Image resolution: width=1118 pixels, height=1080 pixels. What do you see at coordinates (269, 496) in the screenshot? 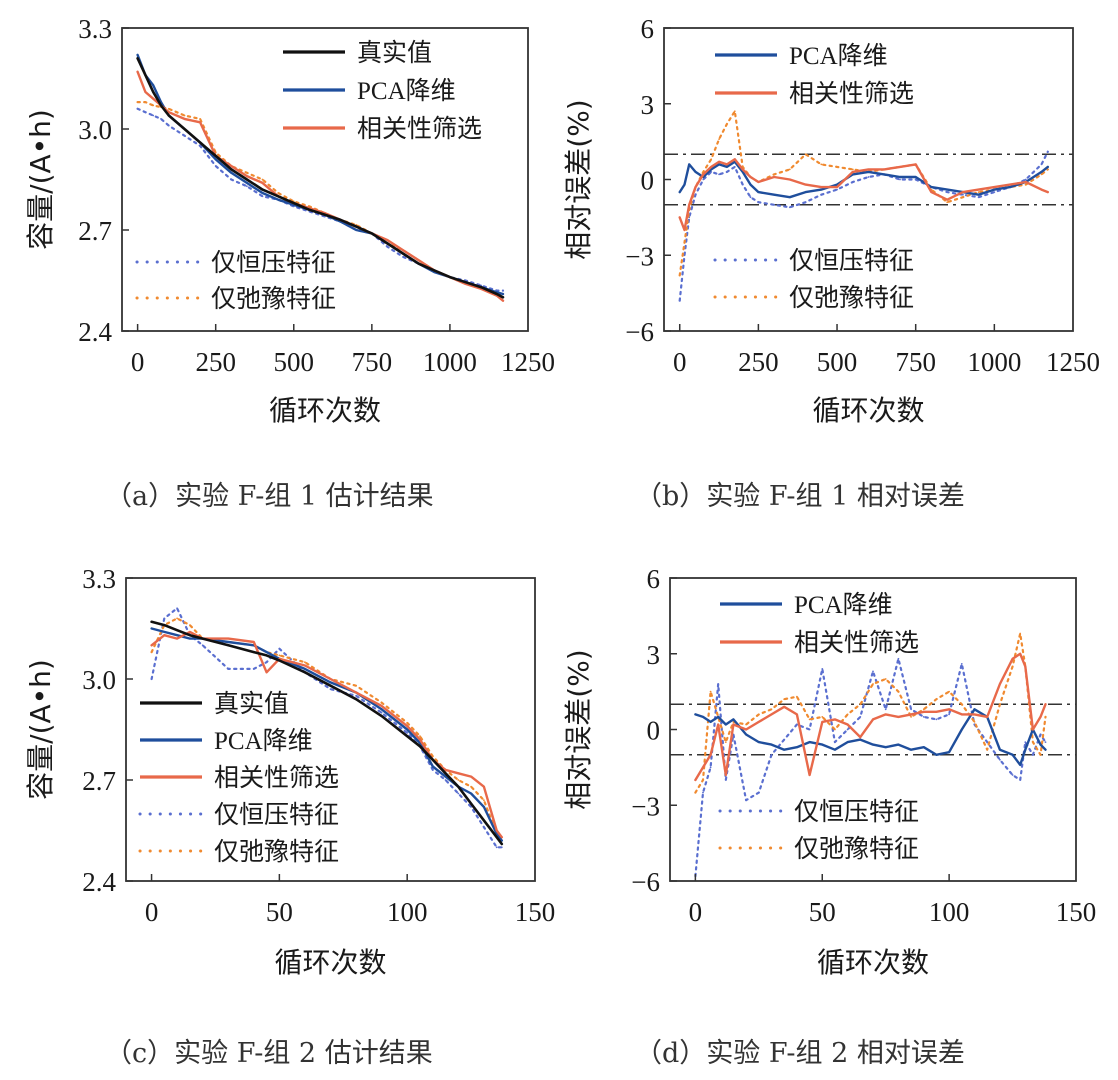
I see `panel-caption: （a）实验 F-组 1 估计结果` at bounding box center [269, 496].